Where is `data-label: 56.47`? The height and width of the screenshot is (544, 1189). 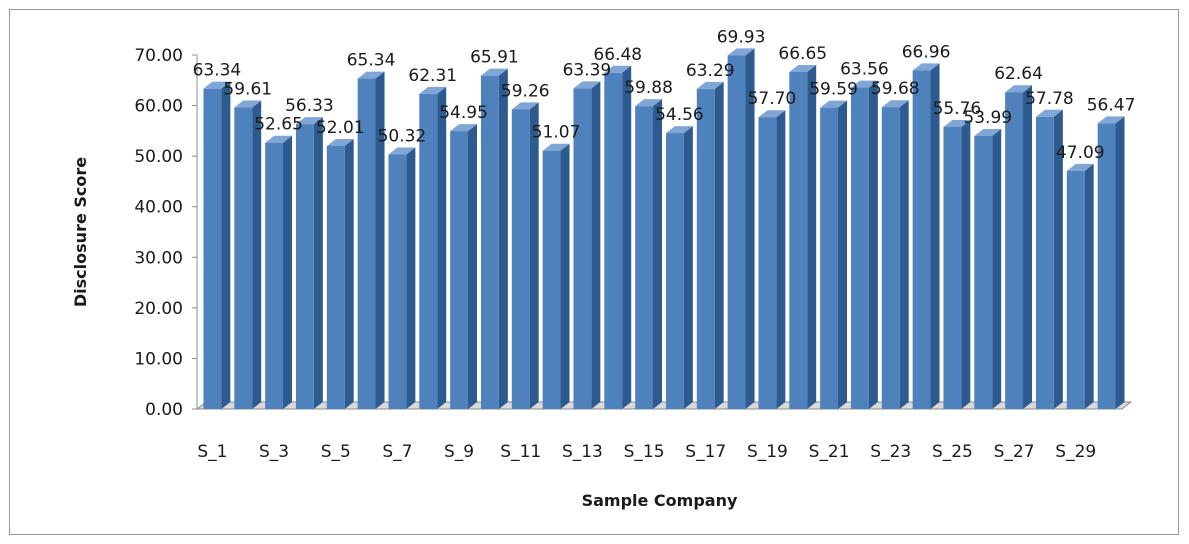 data-label: 56.47 is located at coordinates (1111, 105).